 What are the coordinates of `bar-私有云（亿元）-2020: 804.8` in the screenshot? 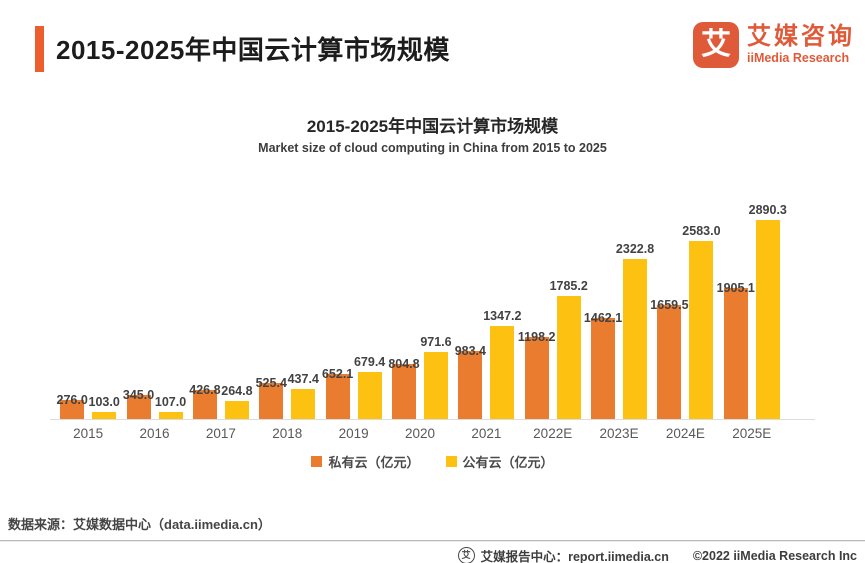 It's located at (404, 388).